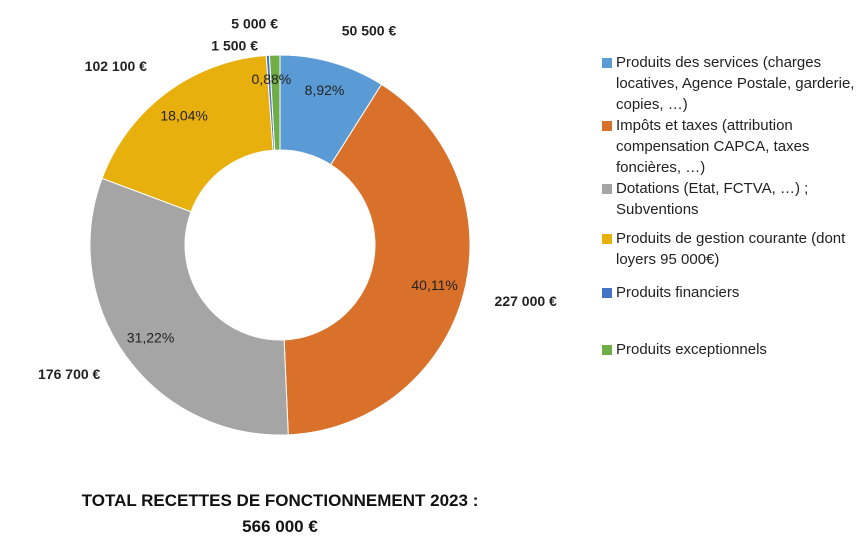  Describe the element at coordinates (280, 526) in the screenshot. I see `total-value: 566 000 €` at that location.